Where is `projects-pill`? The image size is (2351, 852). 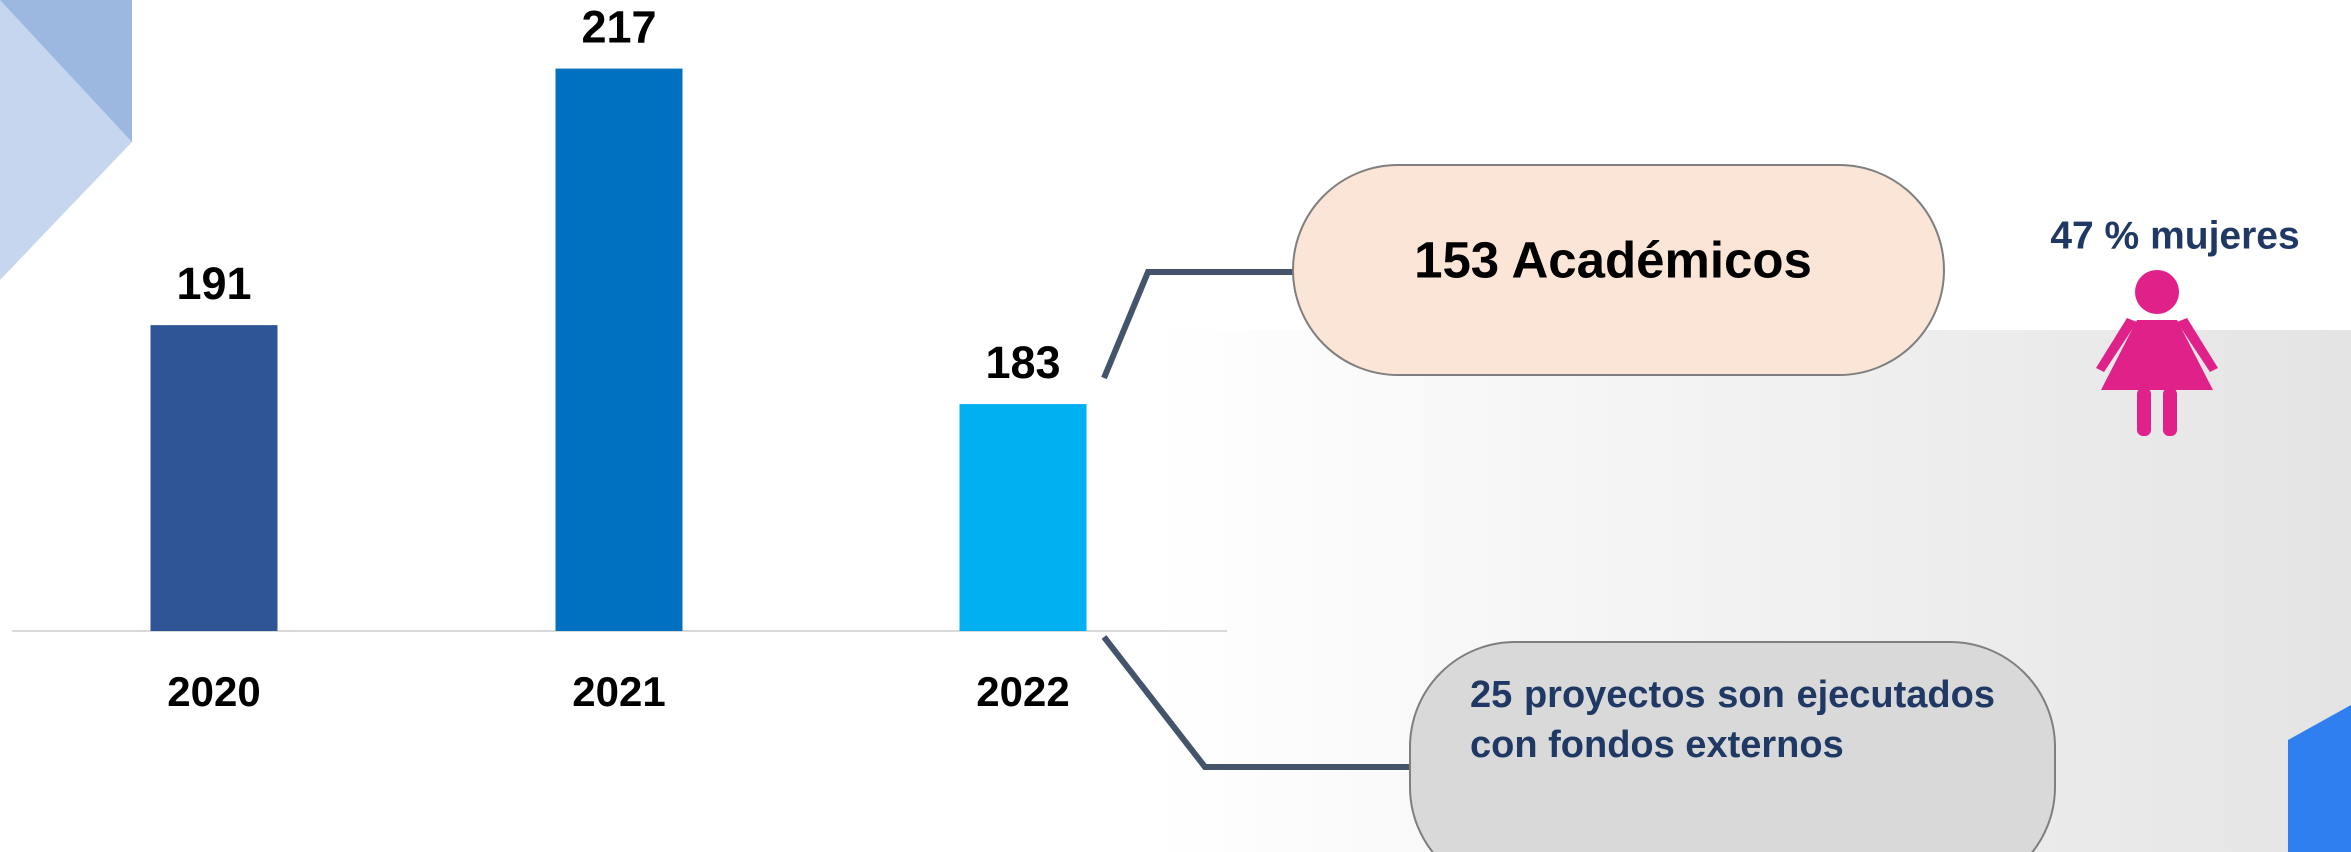 projects-pill is located at coordinates (1732, 746).